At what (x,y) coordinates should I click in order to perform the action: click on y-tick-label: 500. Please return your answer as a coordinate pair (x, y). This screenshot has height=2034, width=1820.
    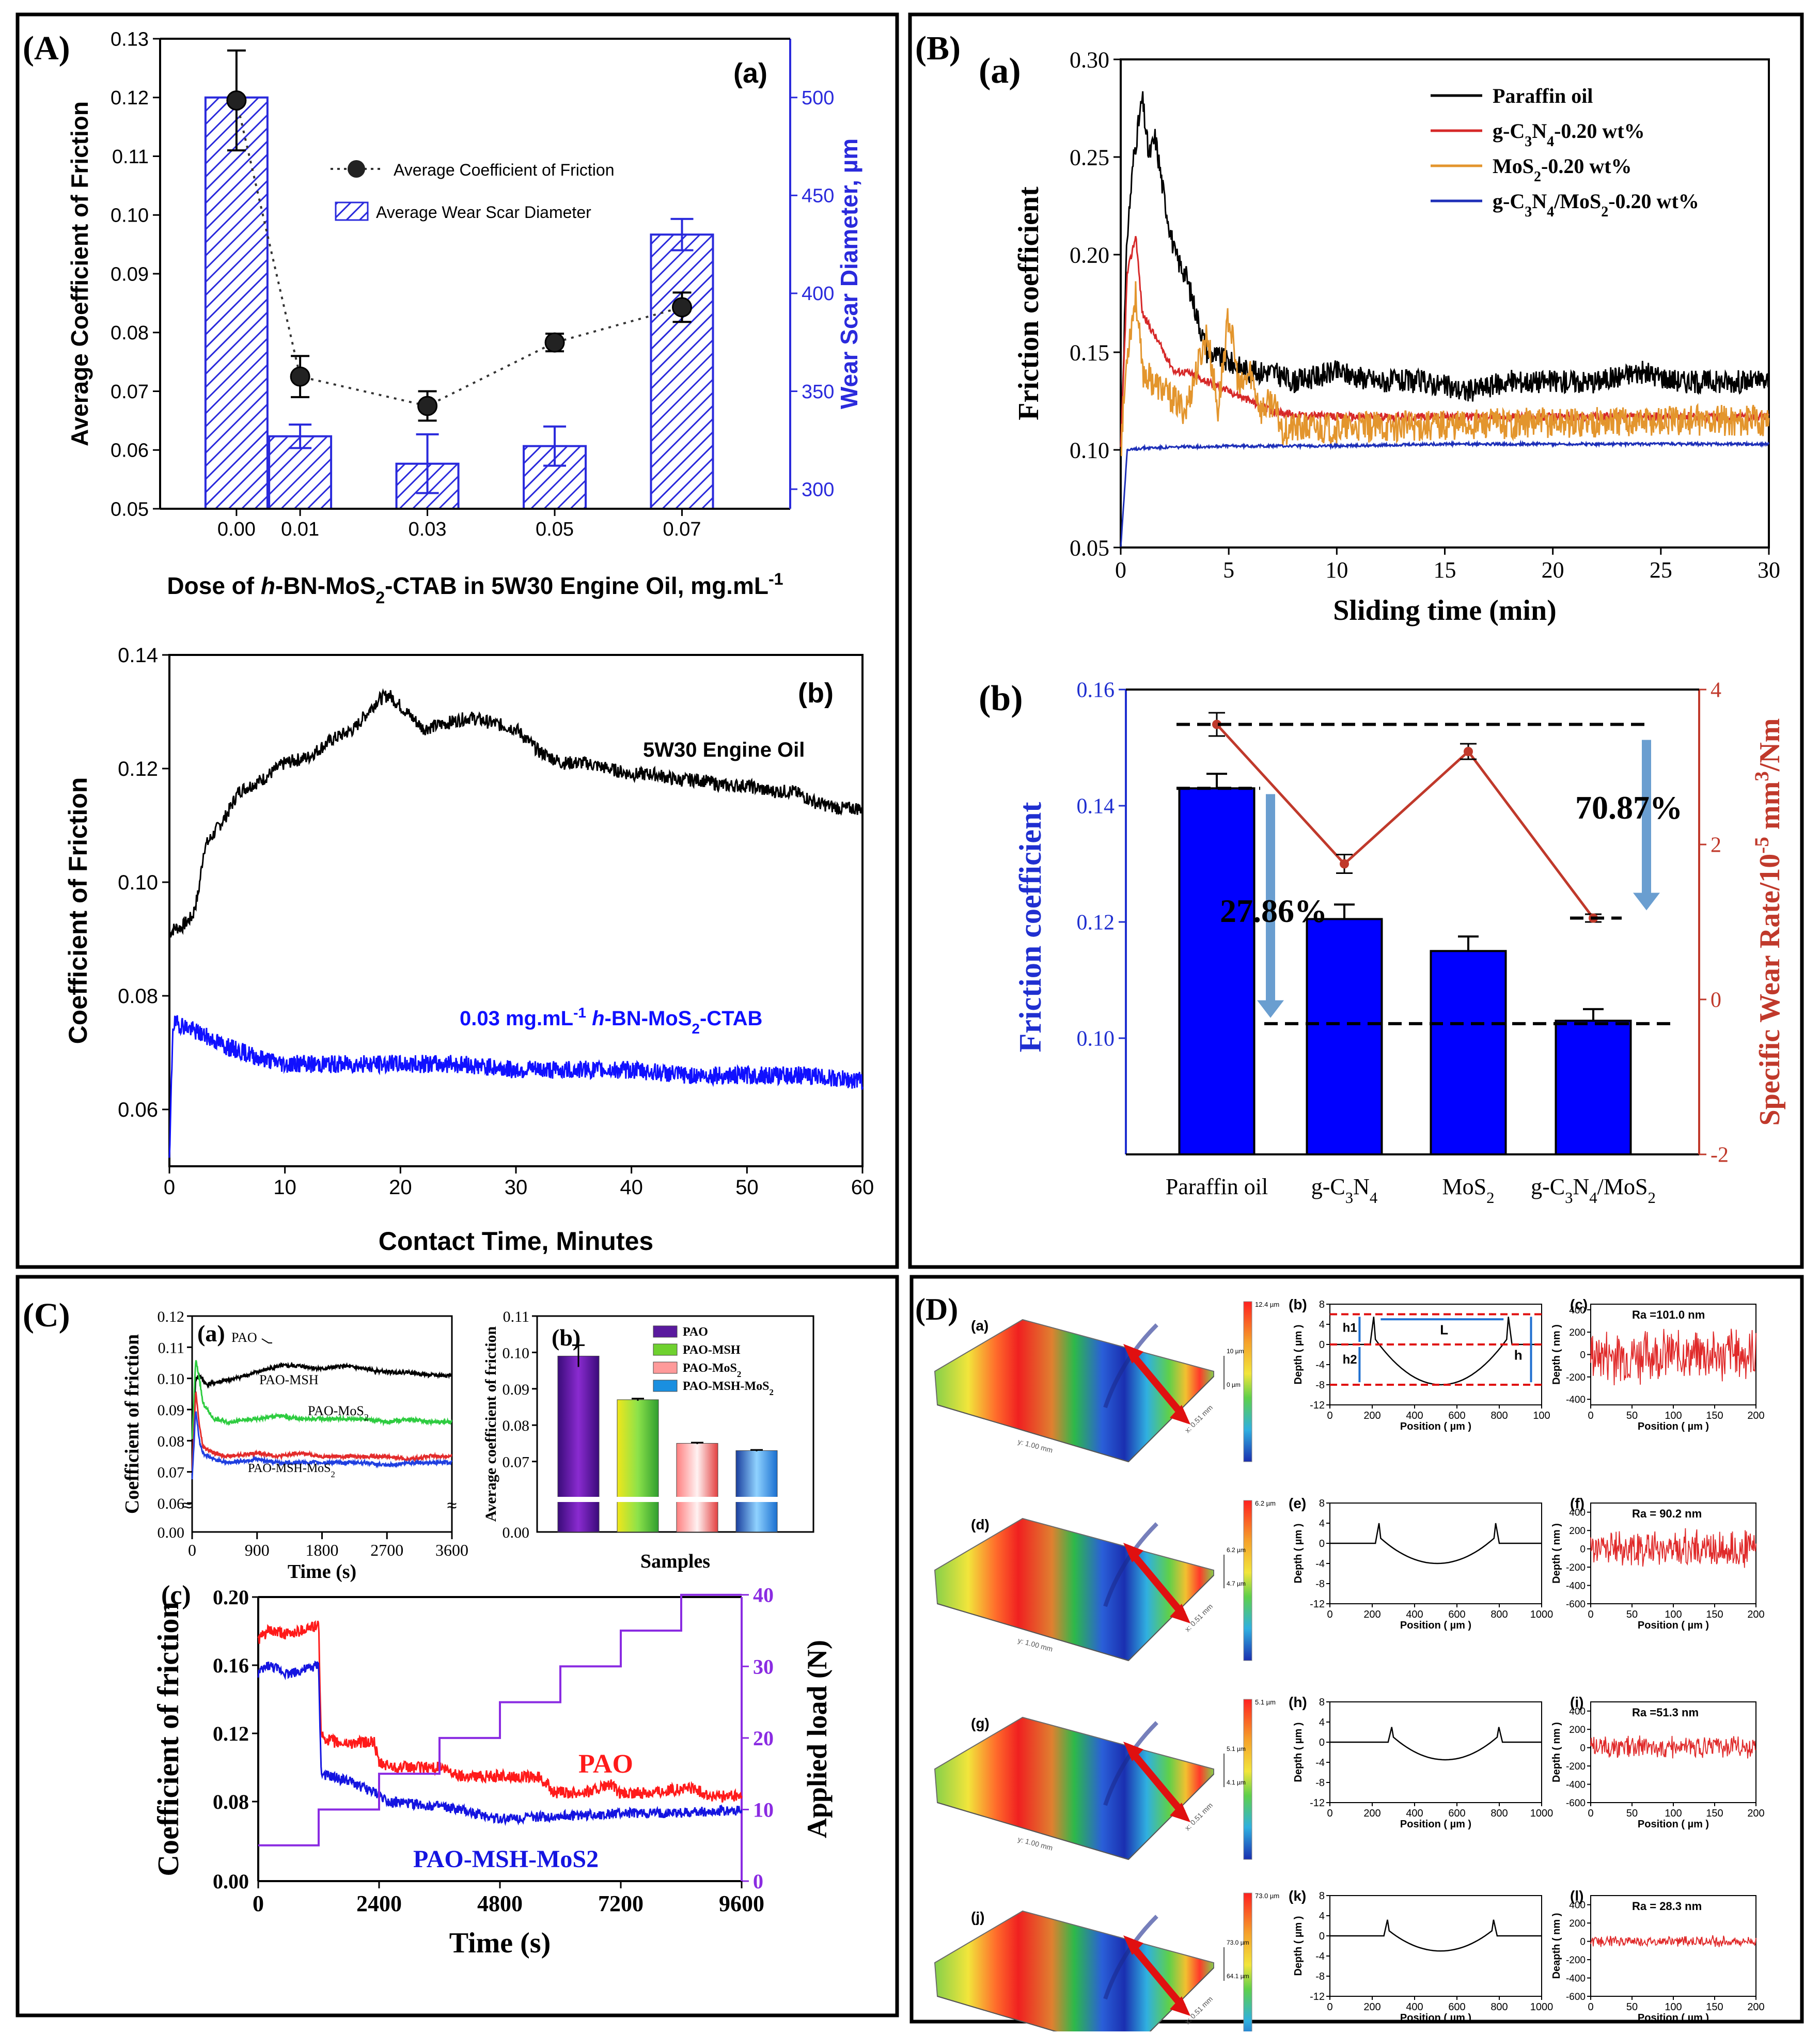
    Looking at the image, I should click on (818, 98).